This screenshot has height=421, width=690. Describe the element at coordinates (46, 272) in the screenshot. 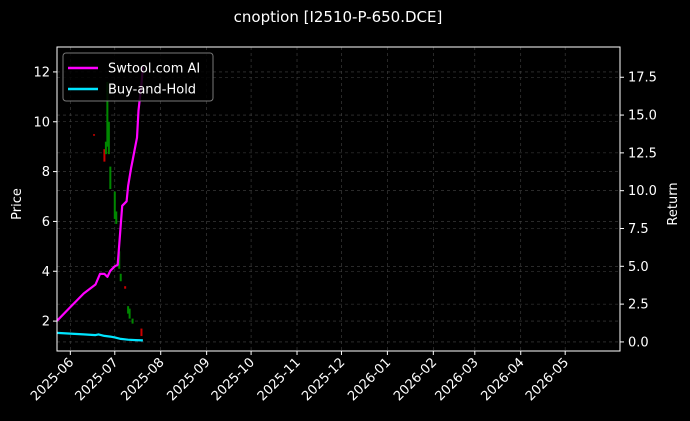

I see `y-tick-label-left: 4` at that location.